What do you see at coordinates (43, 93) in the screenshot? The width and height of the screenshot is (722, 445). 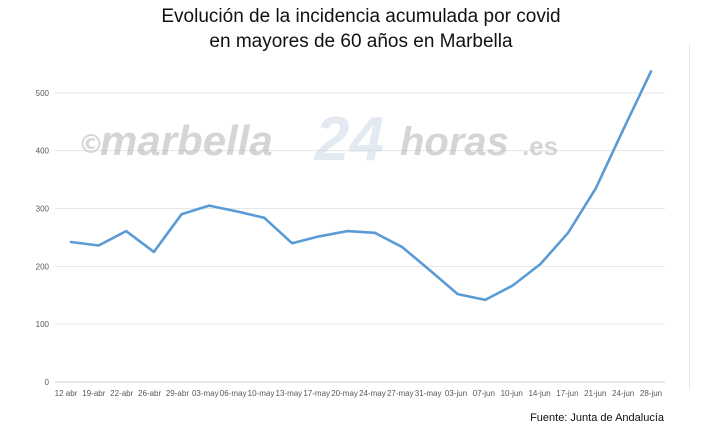 I see `y-tick-label: 500` at bounding box center [43, 93].